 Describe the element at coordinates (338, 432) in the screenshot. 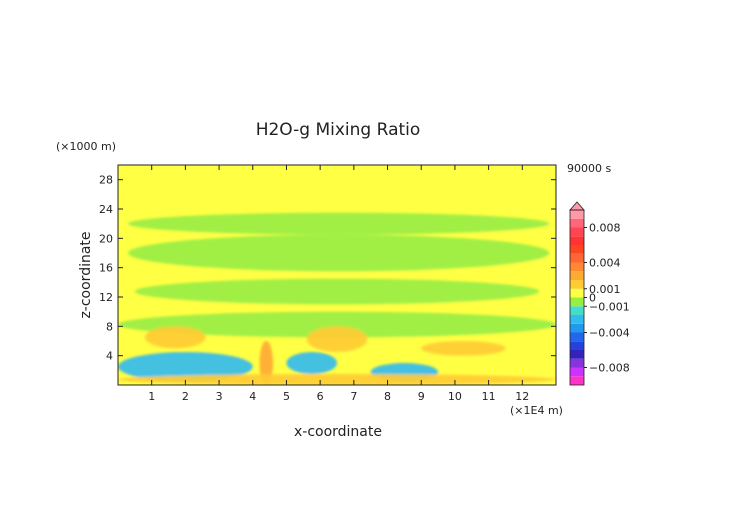

I see `x-axis-label: x-coordinate` at that location.